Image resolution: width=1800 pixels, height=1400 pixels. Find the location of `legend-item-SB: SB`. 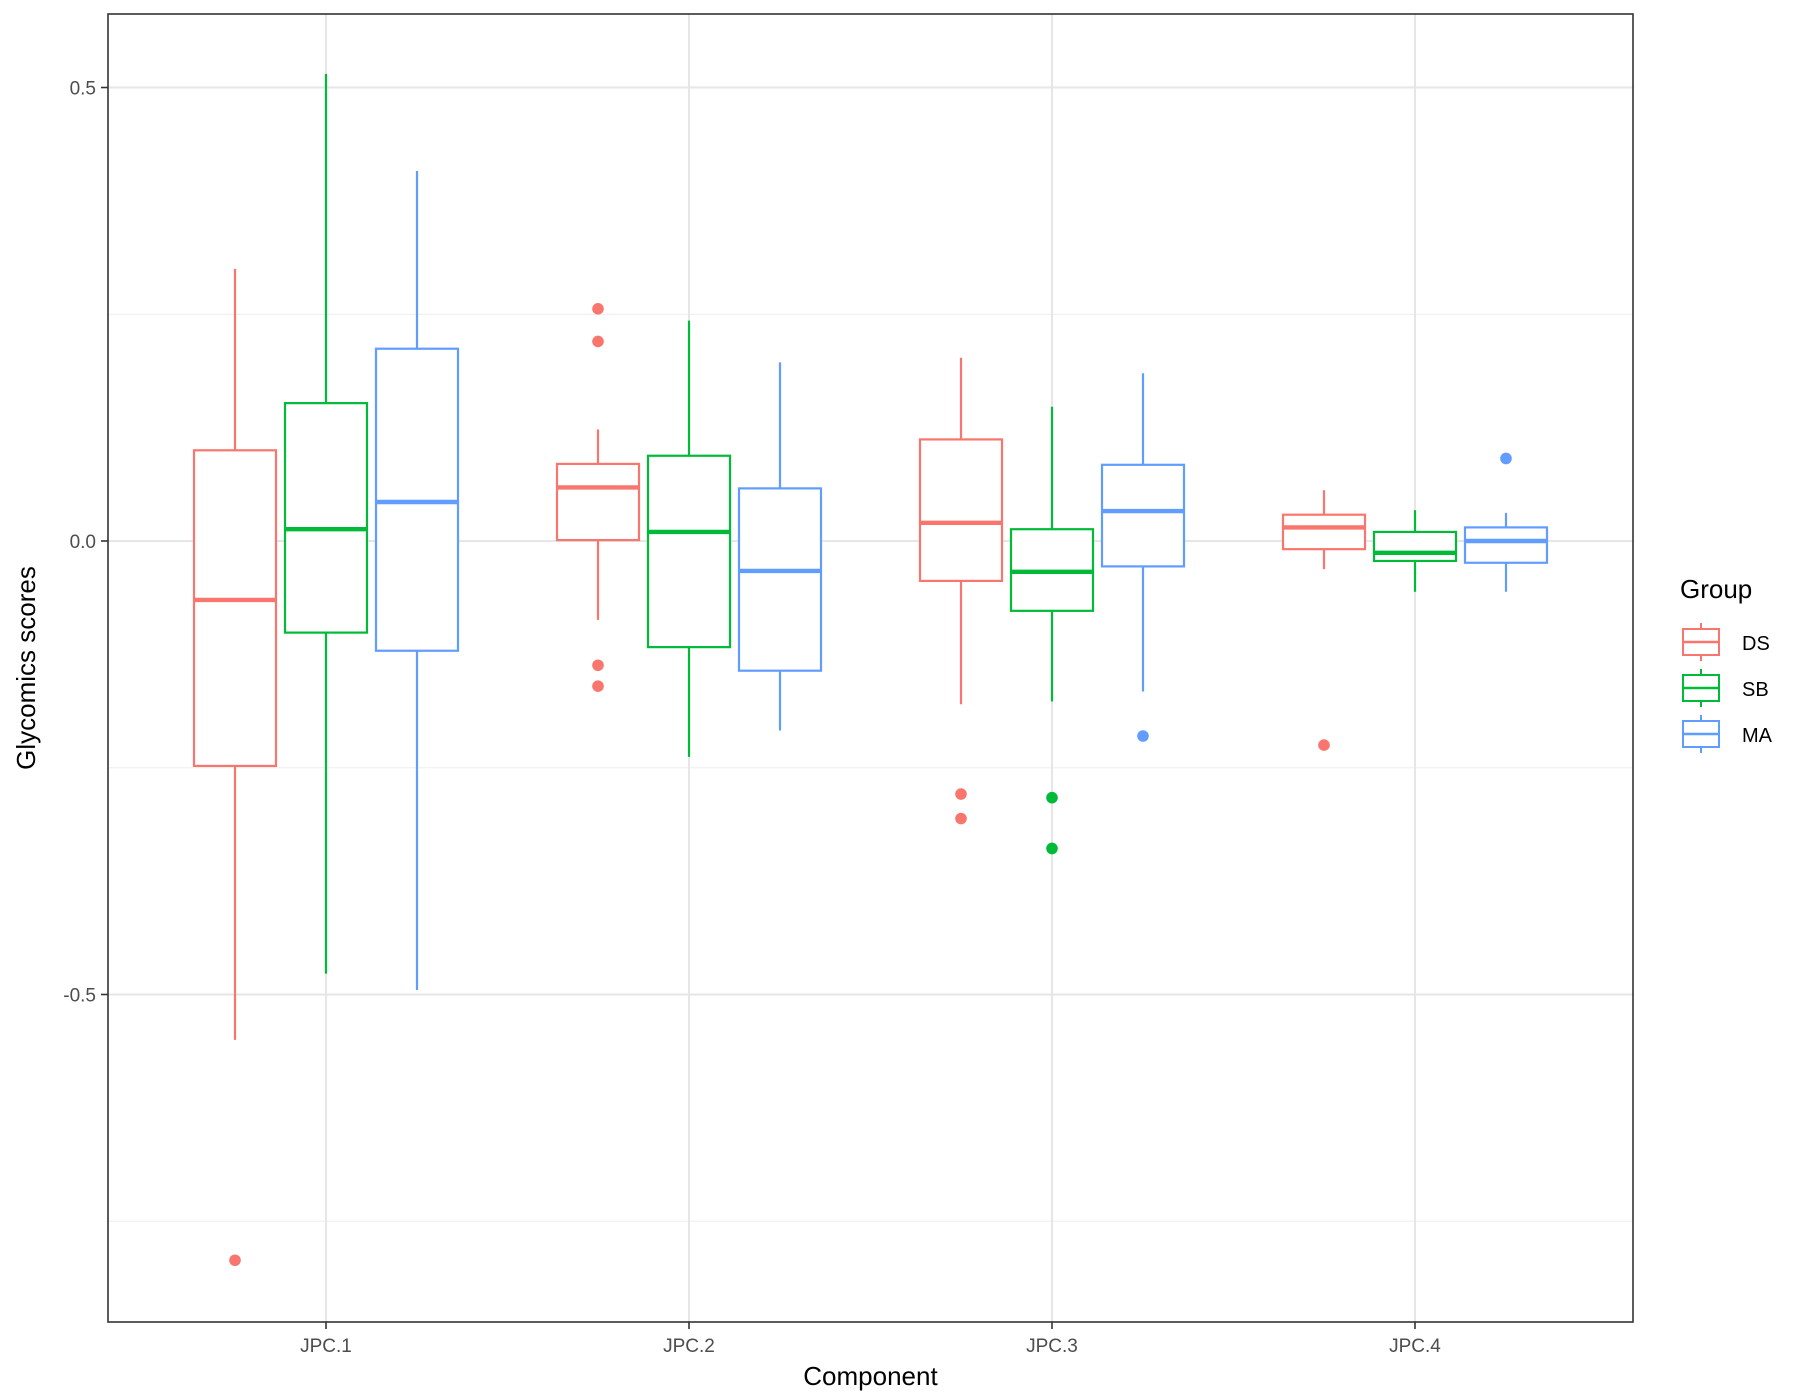

legend-item-SB: SB is located at coordinates (1725, 688).